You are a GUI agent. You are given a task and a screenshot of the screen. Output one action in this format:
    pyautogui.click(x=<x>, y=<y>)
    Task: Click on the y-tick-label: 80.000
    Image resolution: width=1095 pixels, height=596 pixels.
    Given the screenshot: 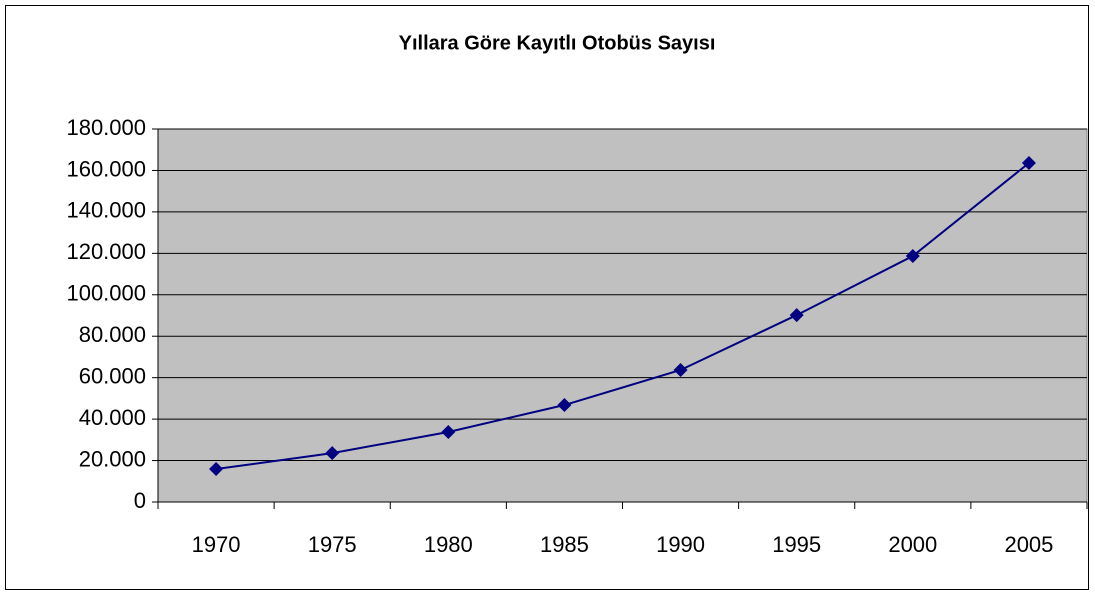 What is the action you would take?
    pyautogui.click(x=112, y=334)
    